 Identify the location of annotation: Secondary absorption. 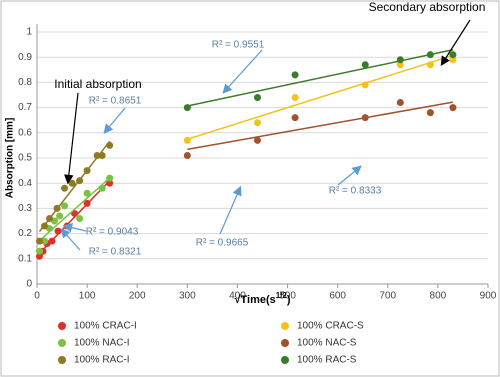
(427, 7).